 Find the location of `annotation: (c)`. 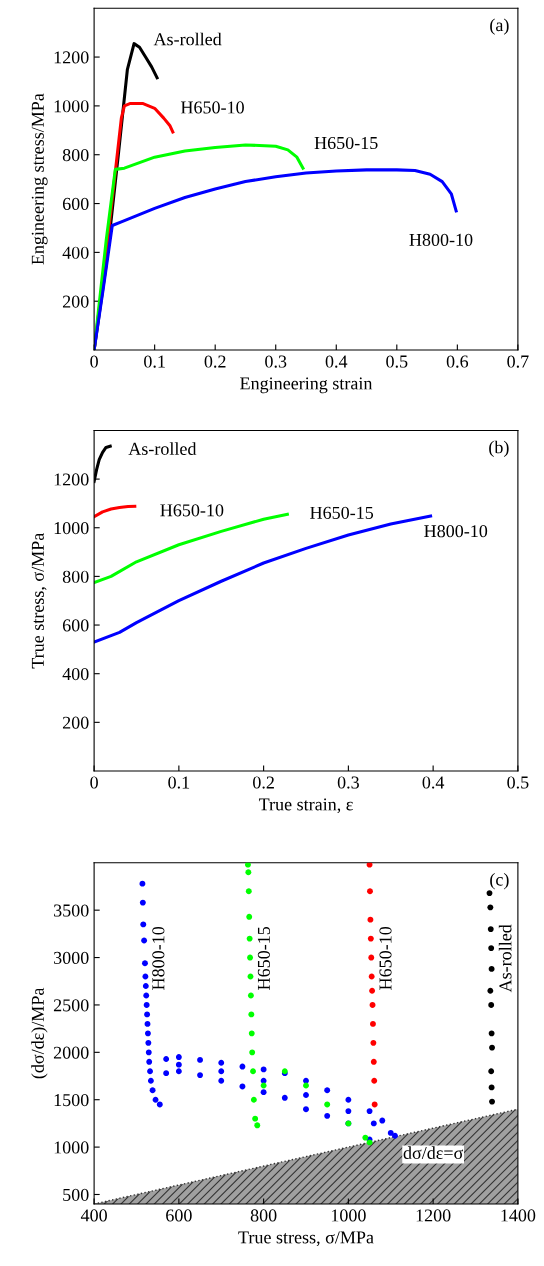

annotation: (c) is located at coordinates (499, 881).